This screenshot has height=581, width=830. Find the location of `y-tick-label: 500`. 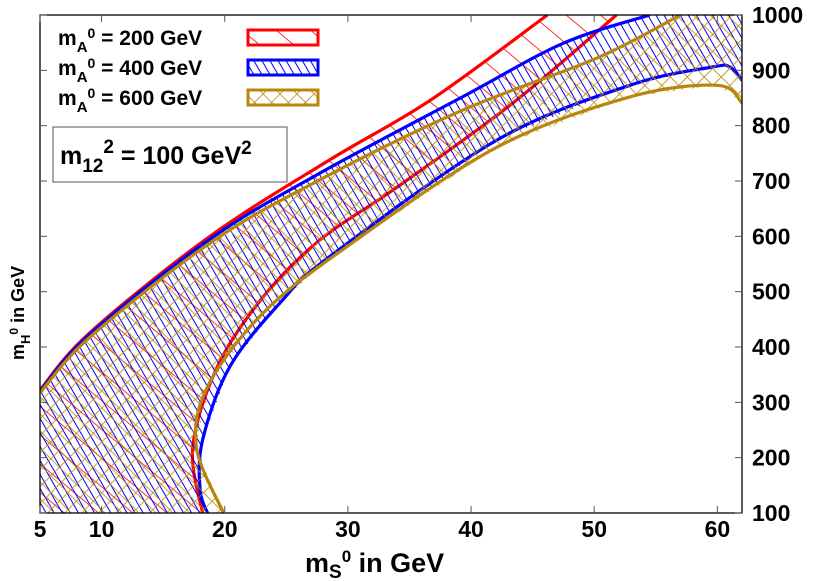

y-tick-label: 500 is located at coordinates (771, 292).